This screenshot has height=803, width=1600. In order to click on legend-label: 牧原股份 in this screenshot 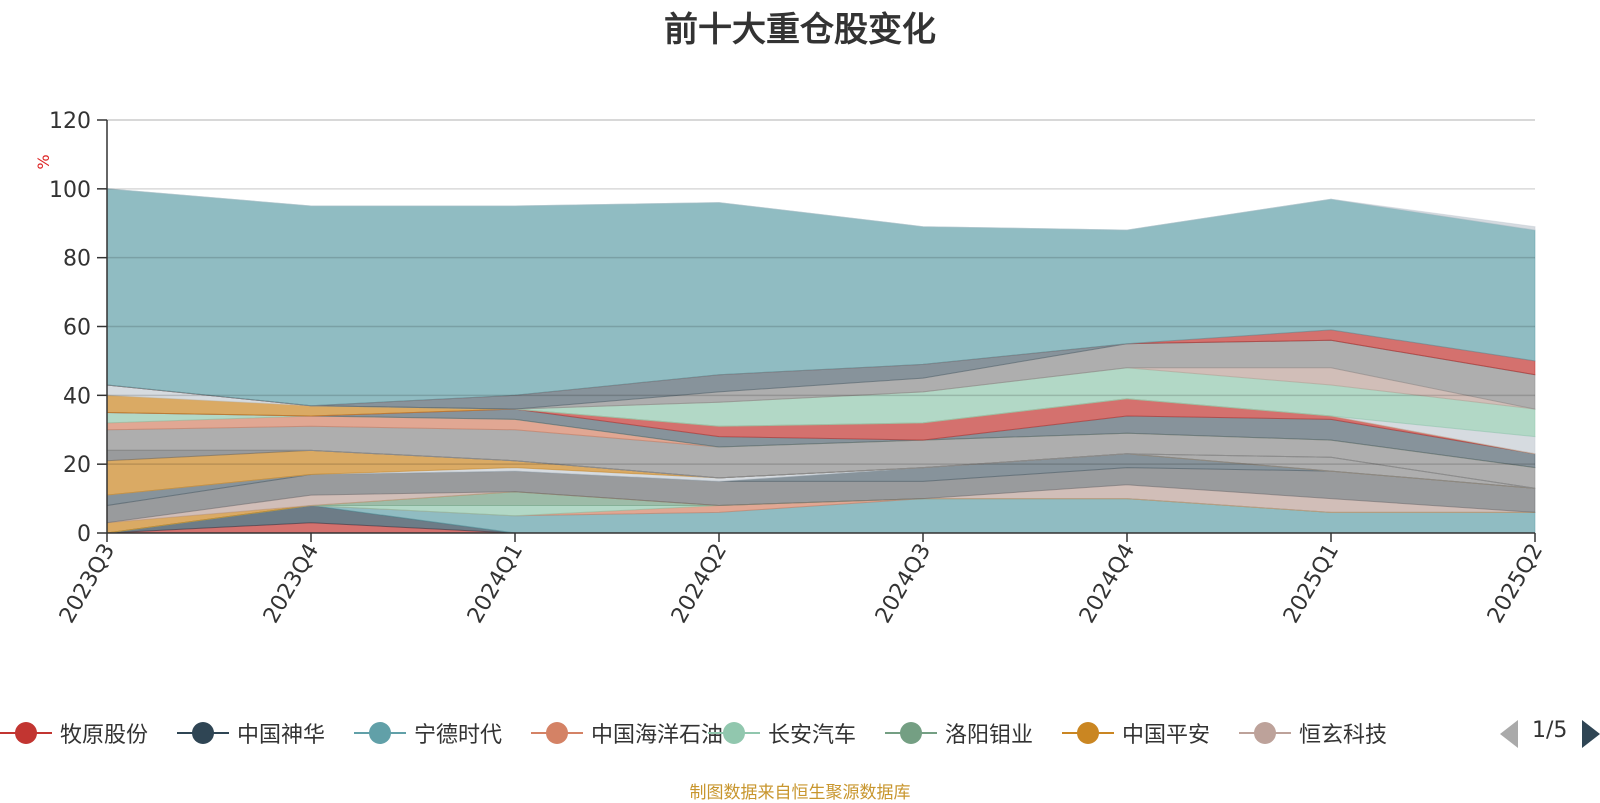, I will do `click(104, 735)`.